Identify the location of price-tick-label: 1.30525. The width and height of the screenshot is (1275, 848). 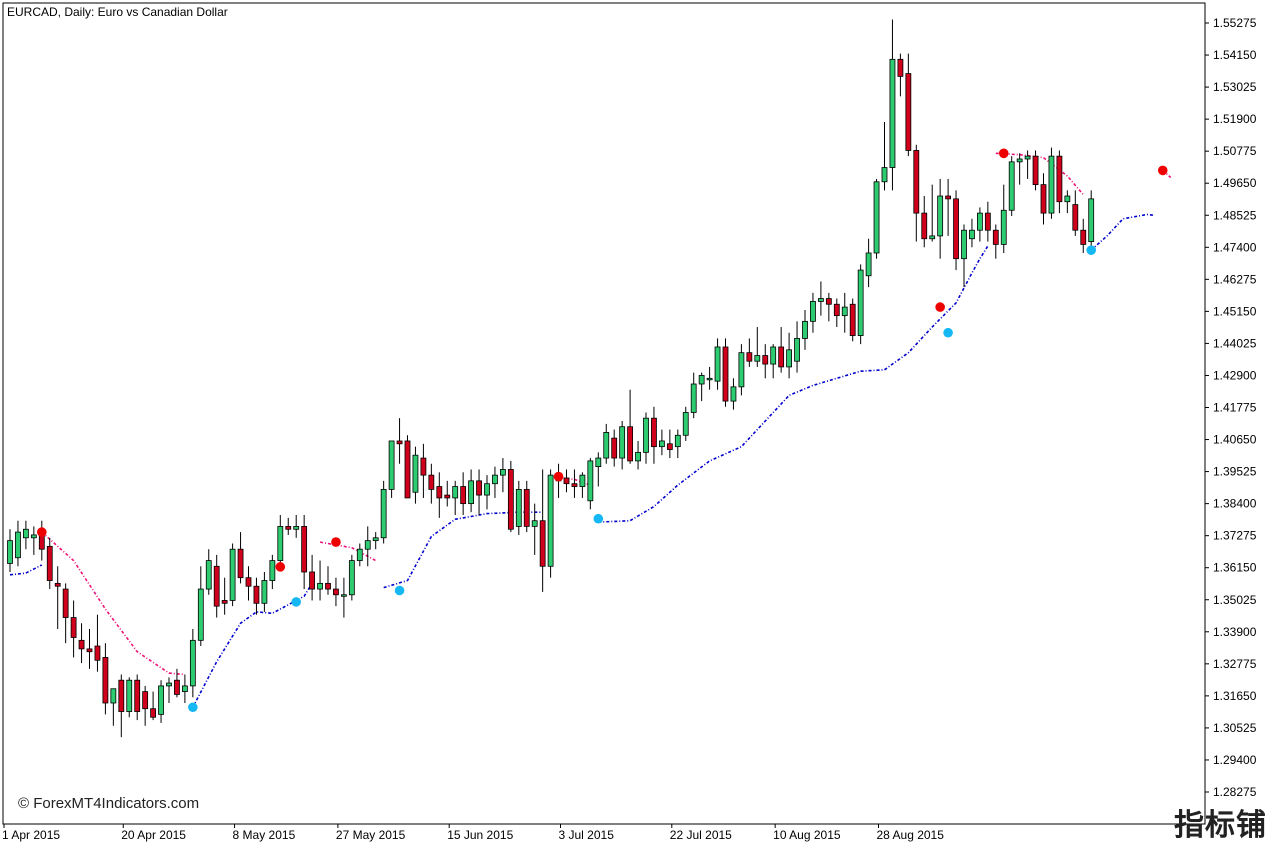
(1235, 728).